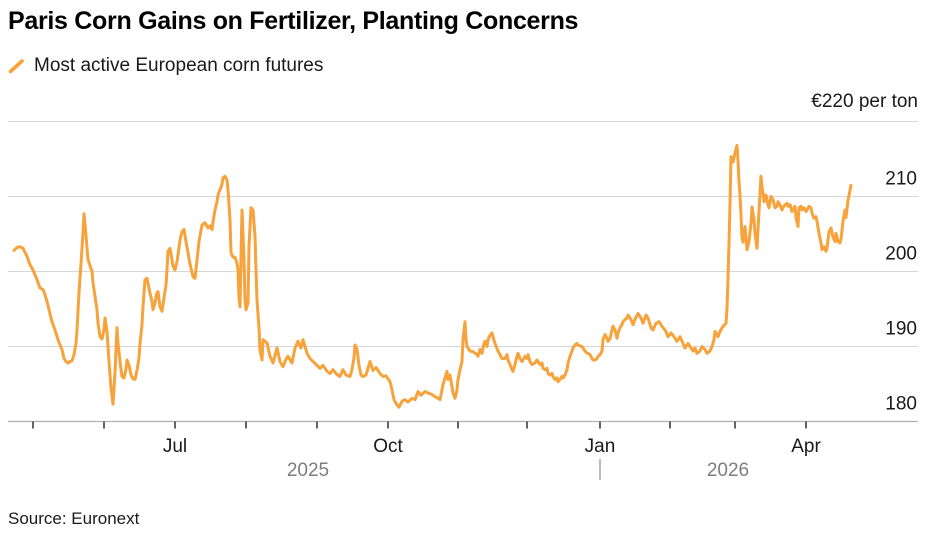  I want to click on year-label: 2025, so click(308, 470).